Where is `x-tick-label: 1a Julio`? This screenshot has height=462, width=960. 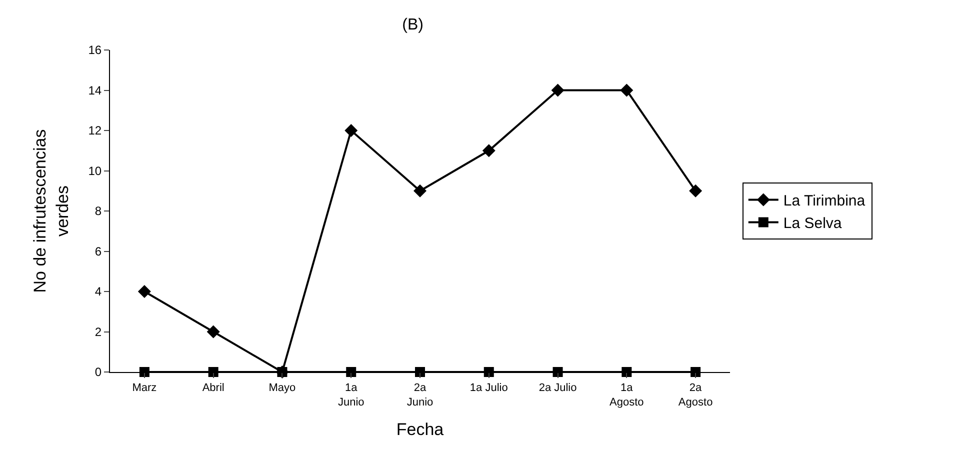
x-tick-label: 1a Julio is located at coordinates (489, 388).